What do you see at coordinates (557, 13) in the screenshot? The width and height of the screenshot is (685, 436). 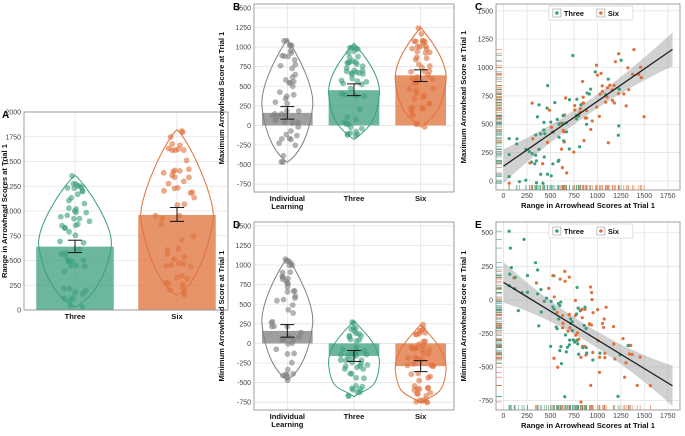 I see `legend-marker` at bounding box center [557, 13].